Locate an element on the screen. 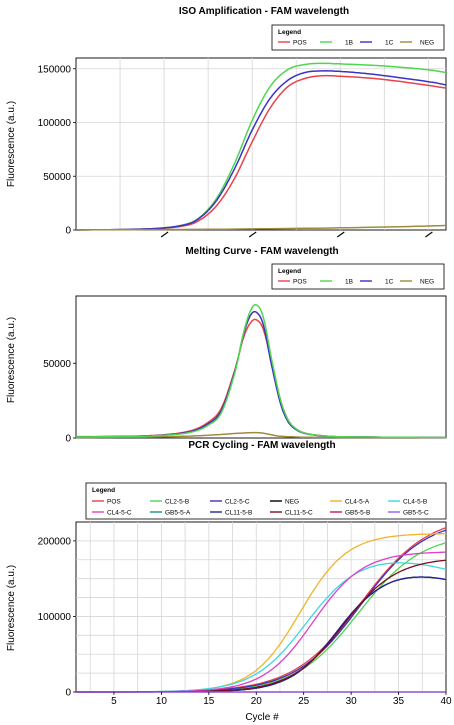 This screenshot has width=454, height=725. chart2-legend-neg: NEG is located at coordinates (427, 282).